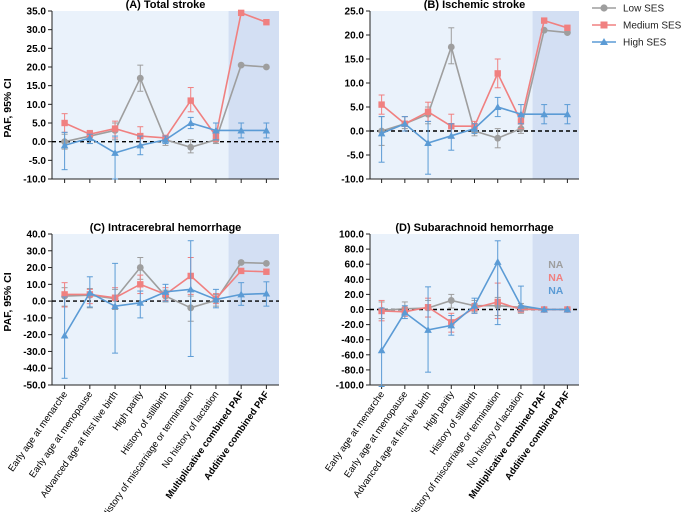  Describe the element at coordinates (355, 265) in the screenshot. I see `y-tick-label: 60.0` at that location.